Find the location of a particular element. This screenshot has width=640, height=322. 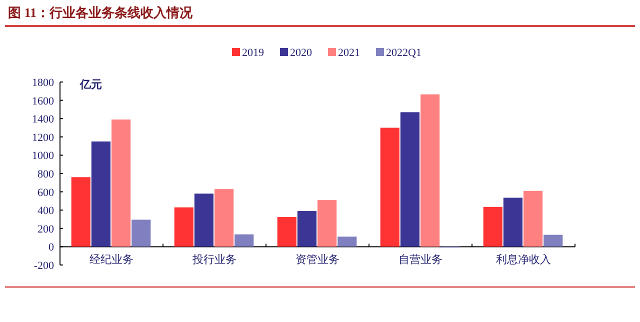

x-tick-label: 投行业务 is located at coordinates (214, 259).